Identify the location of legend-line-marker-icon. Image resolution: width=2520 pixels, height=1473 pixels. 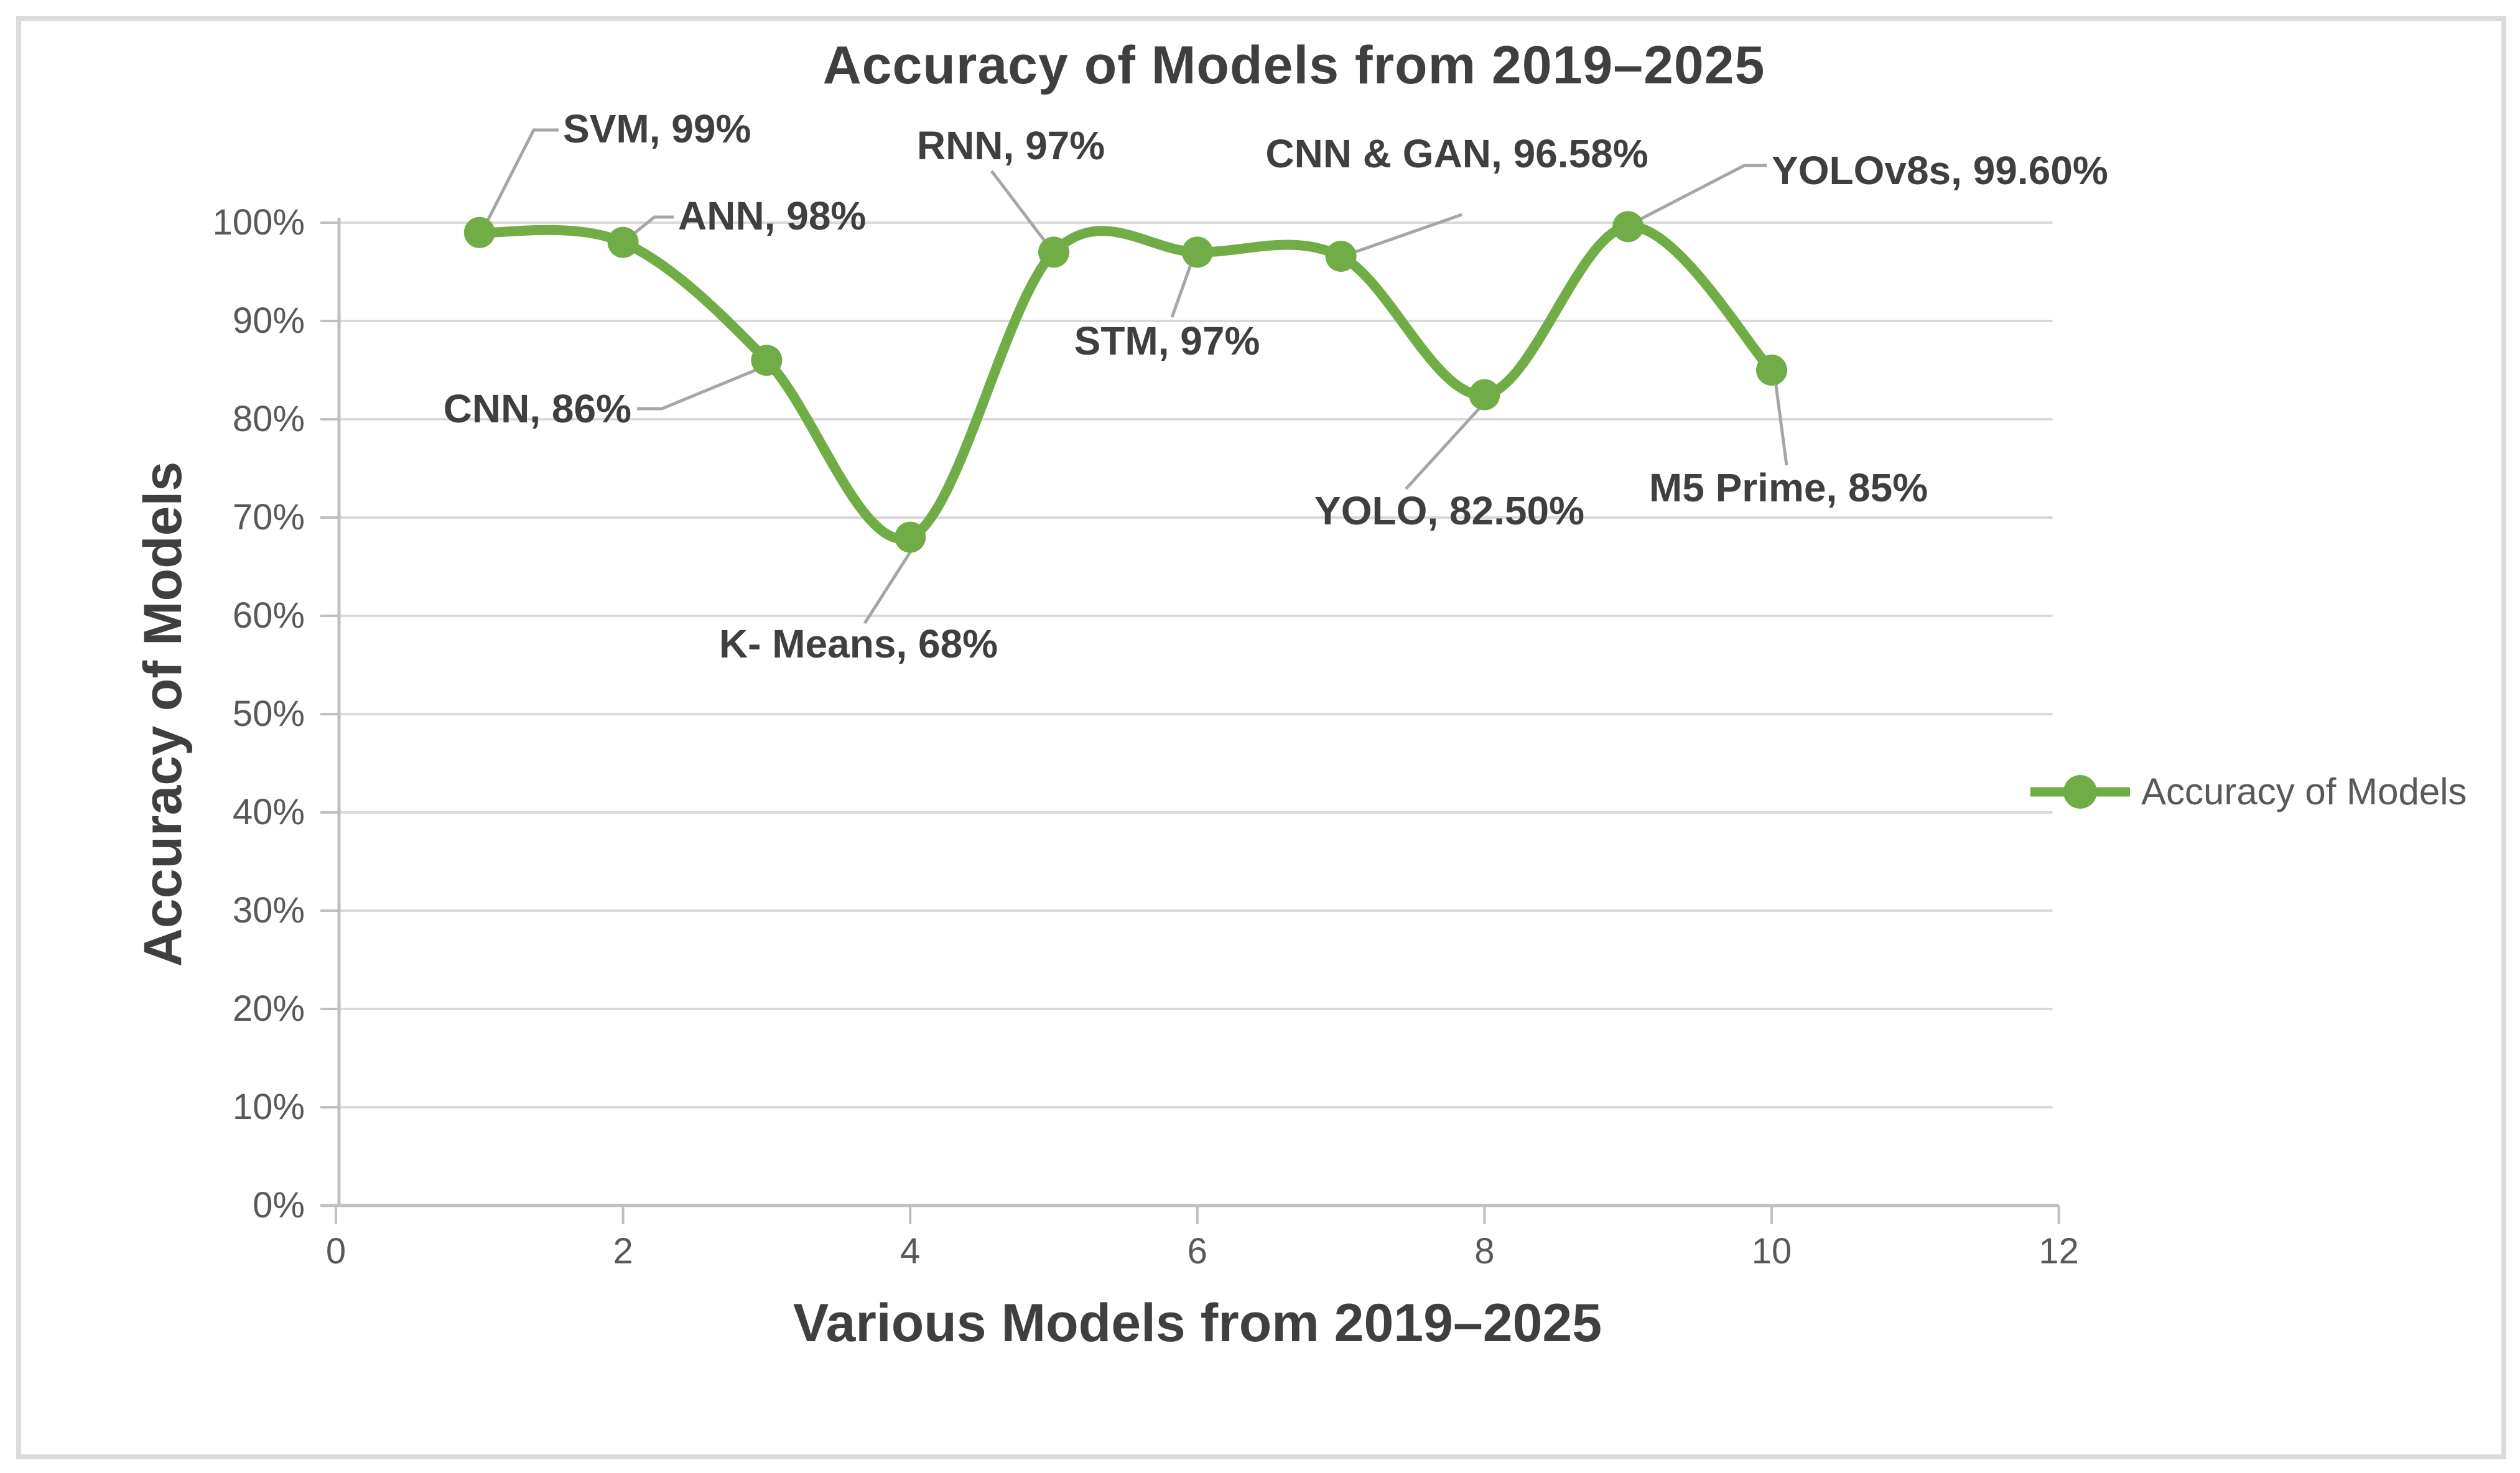
(2080, 791).